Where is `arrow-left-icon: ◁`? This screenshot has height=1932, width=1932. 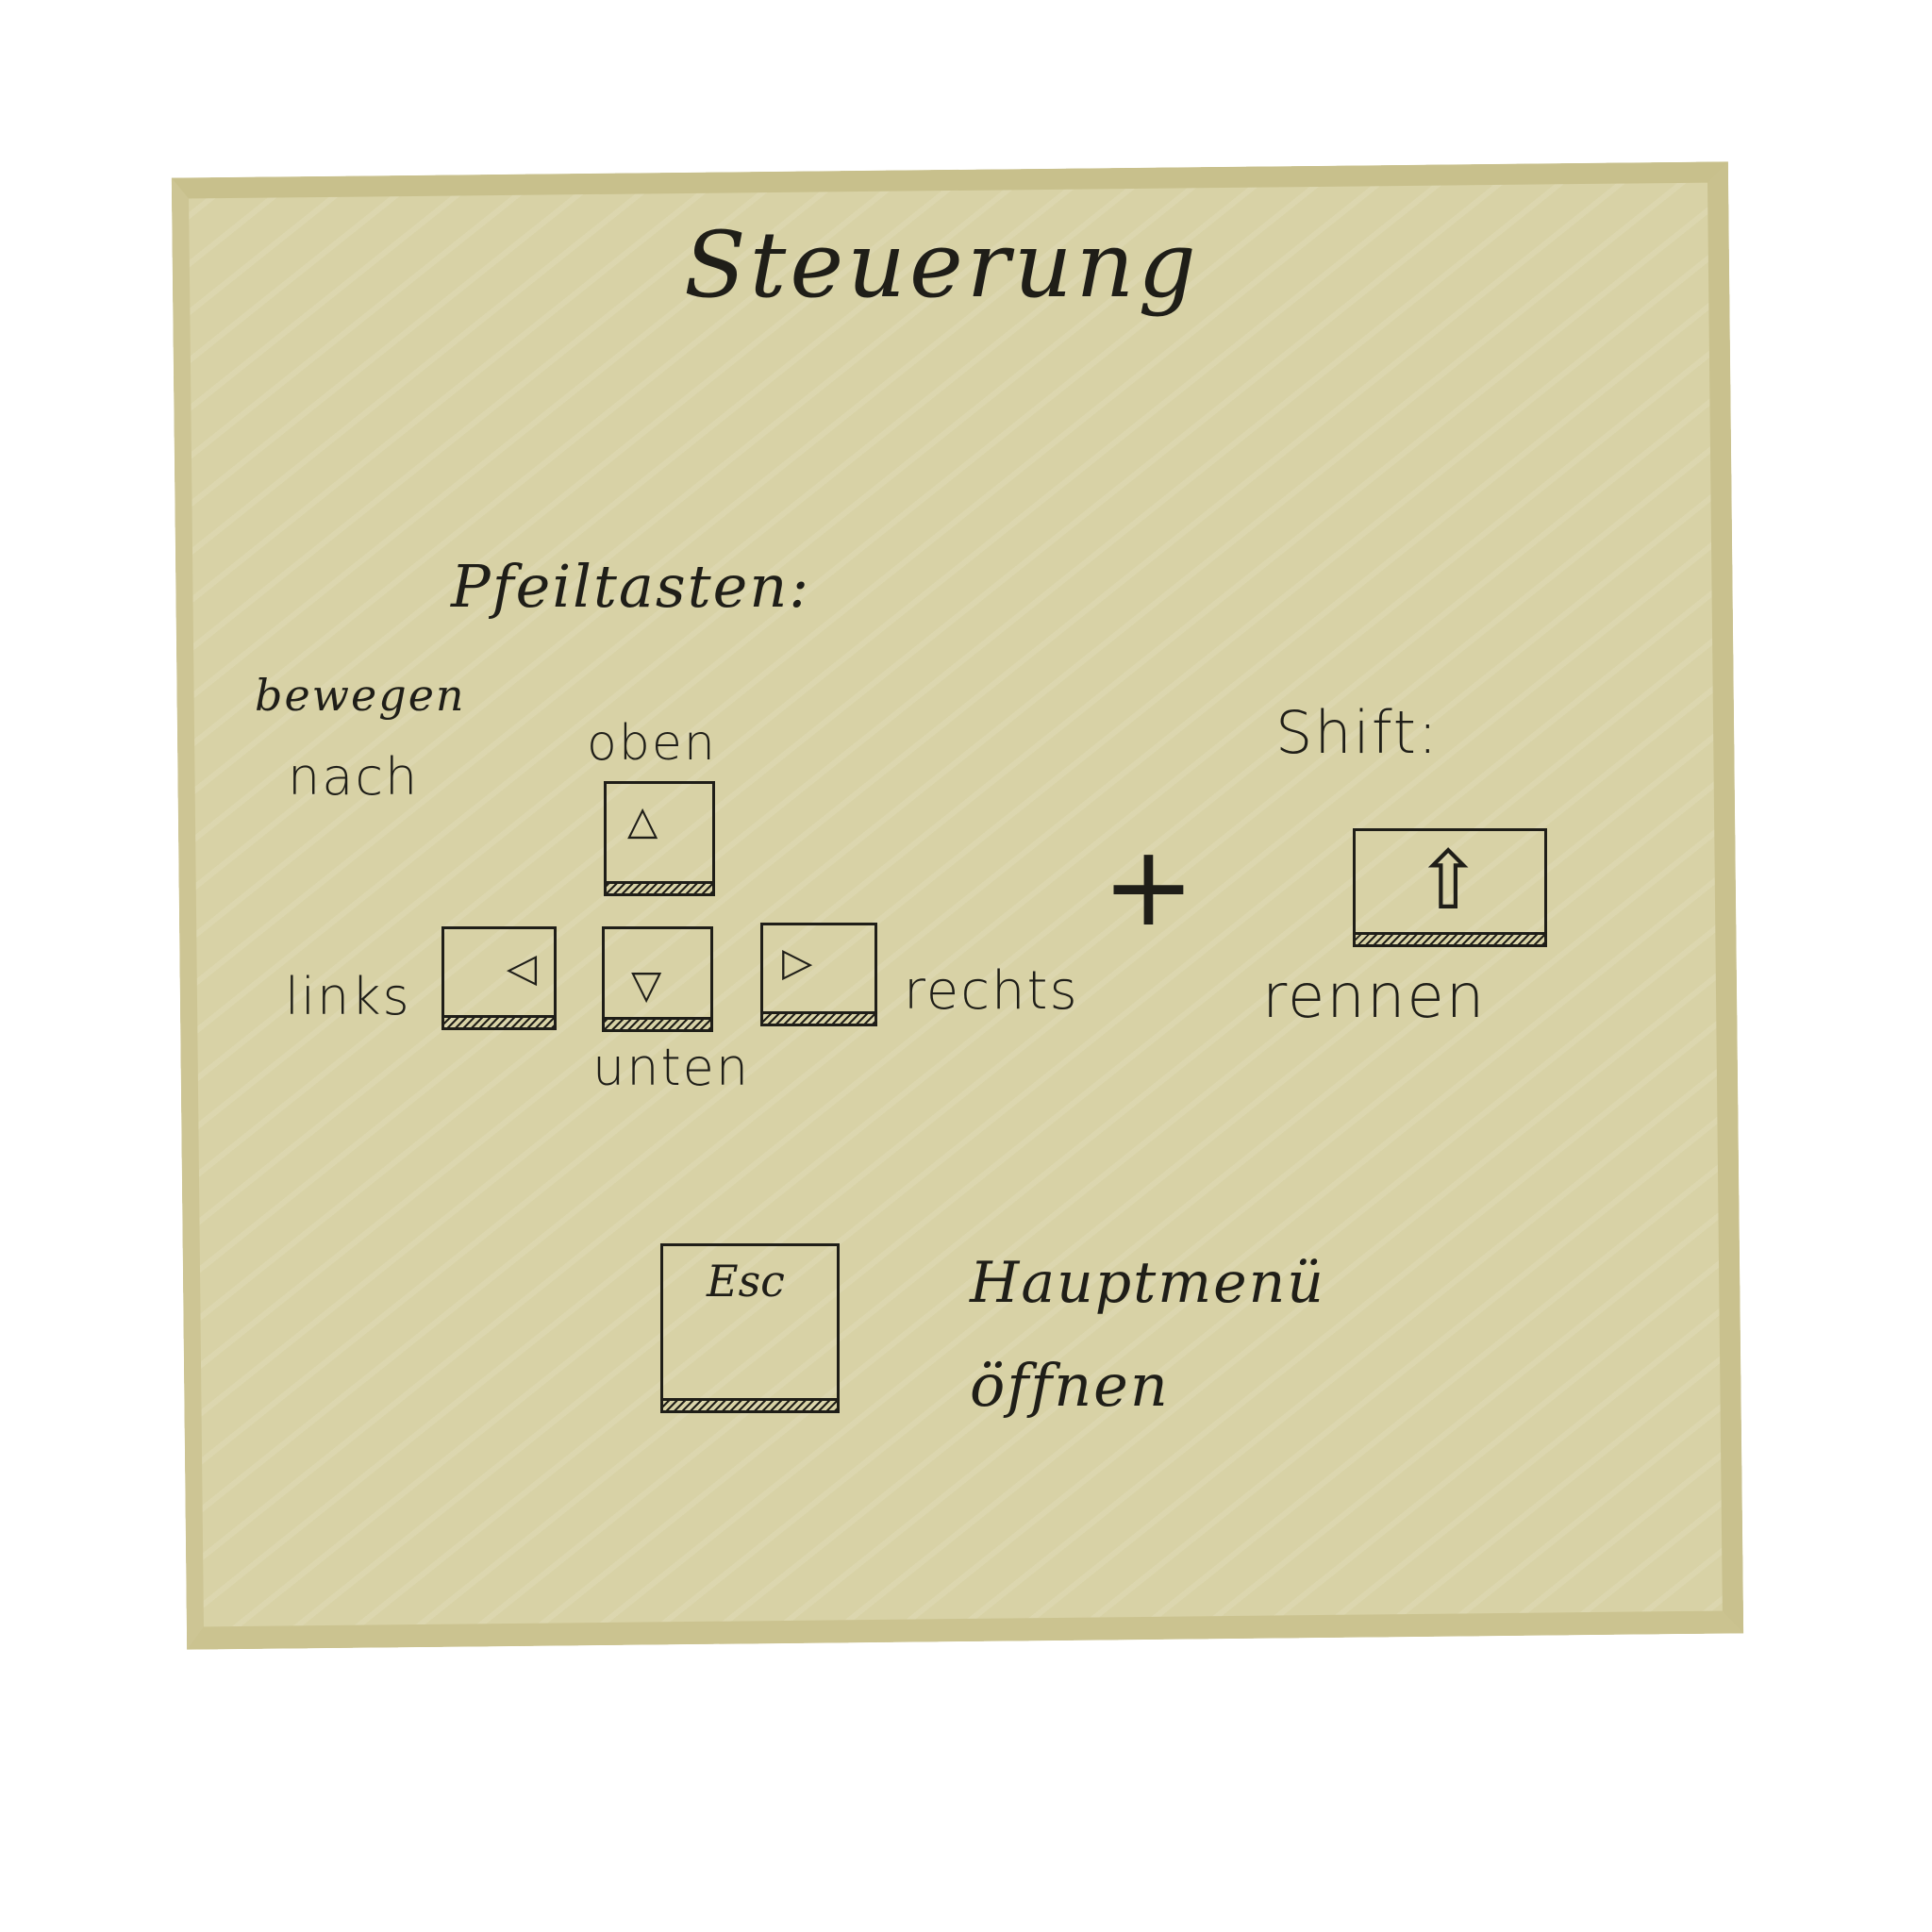
arrow-left-icon: ◁ is located at coordinates (522, 967).